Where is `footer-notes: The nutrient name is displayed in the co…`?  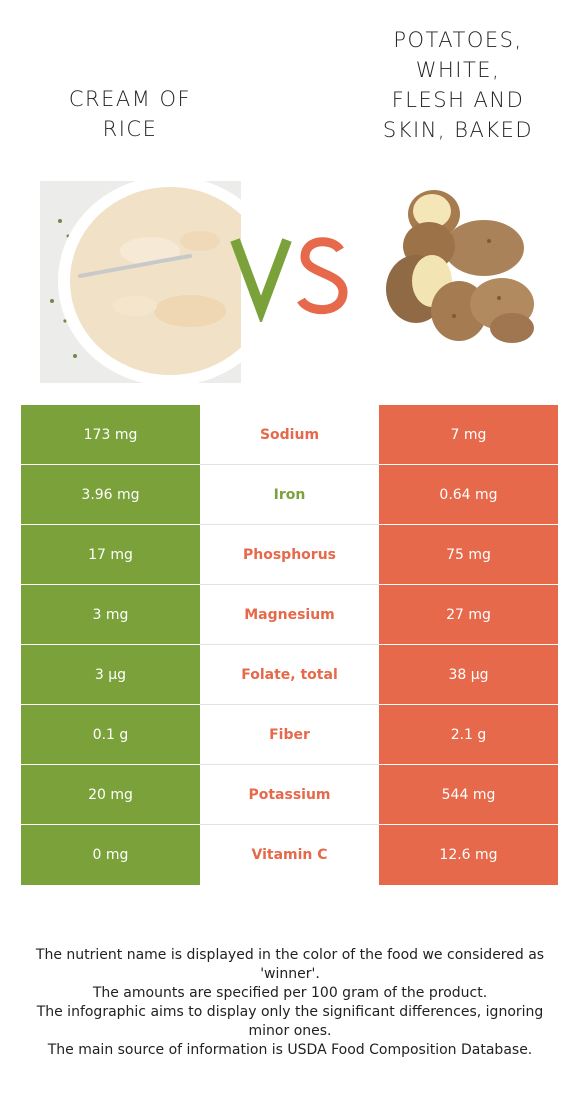 footer-notes: The nutrient name is displayed in the co… is located at coordinates (290, 1003).